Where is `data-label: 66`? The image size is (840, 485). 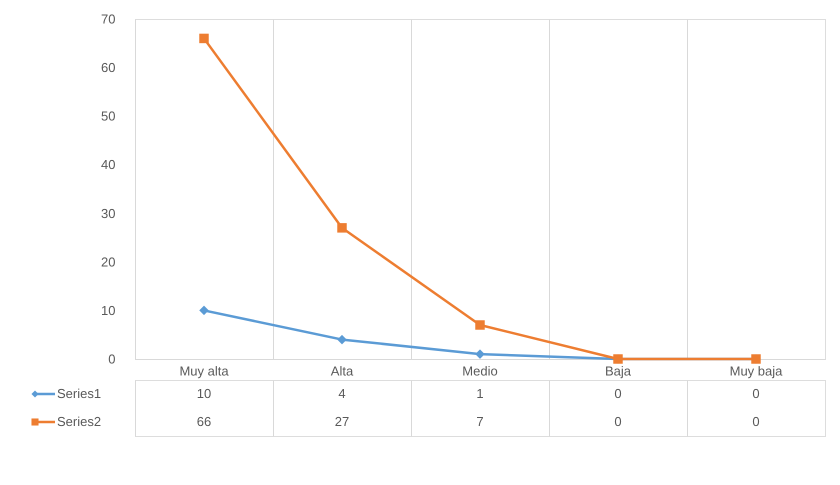 data-label: 66 is located at coordinates (204, 421).